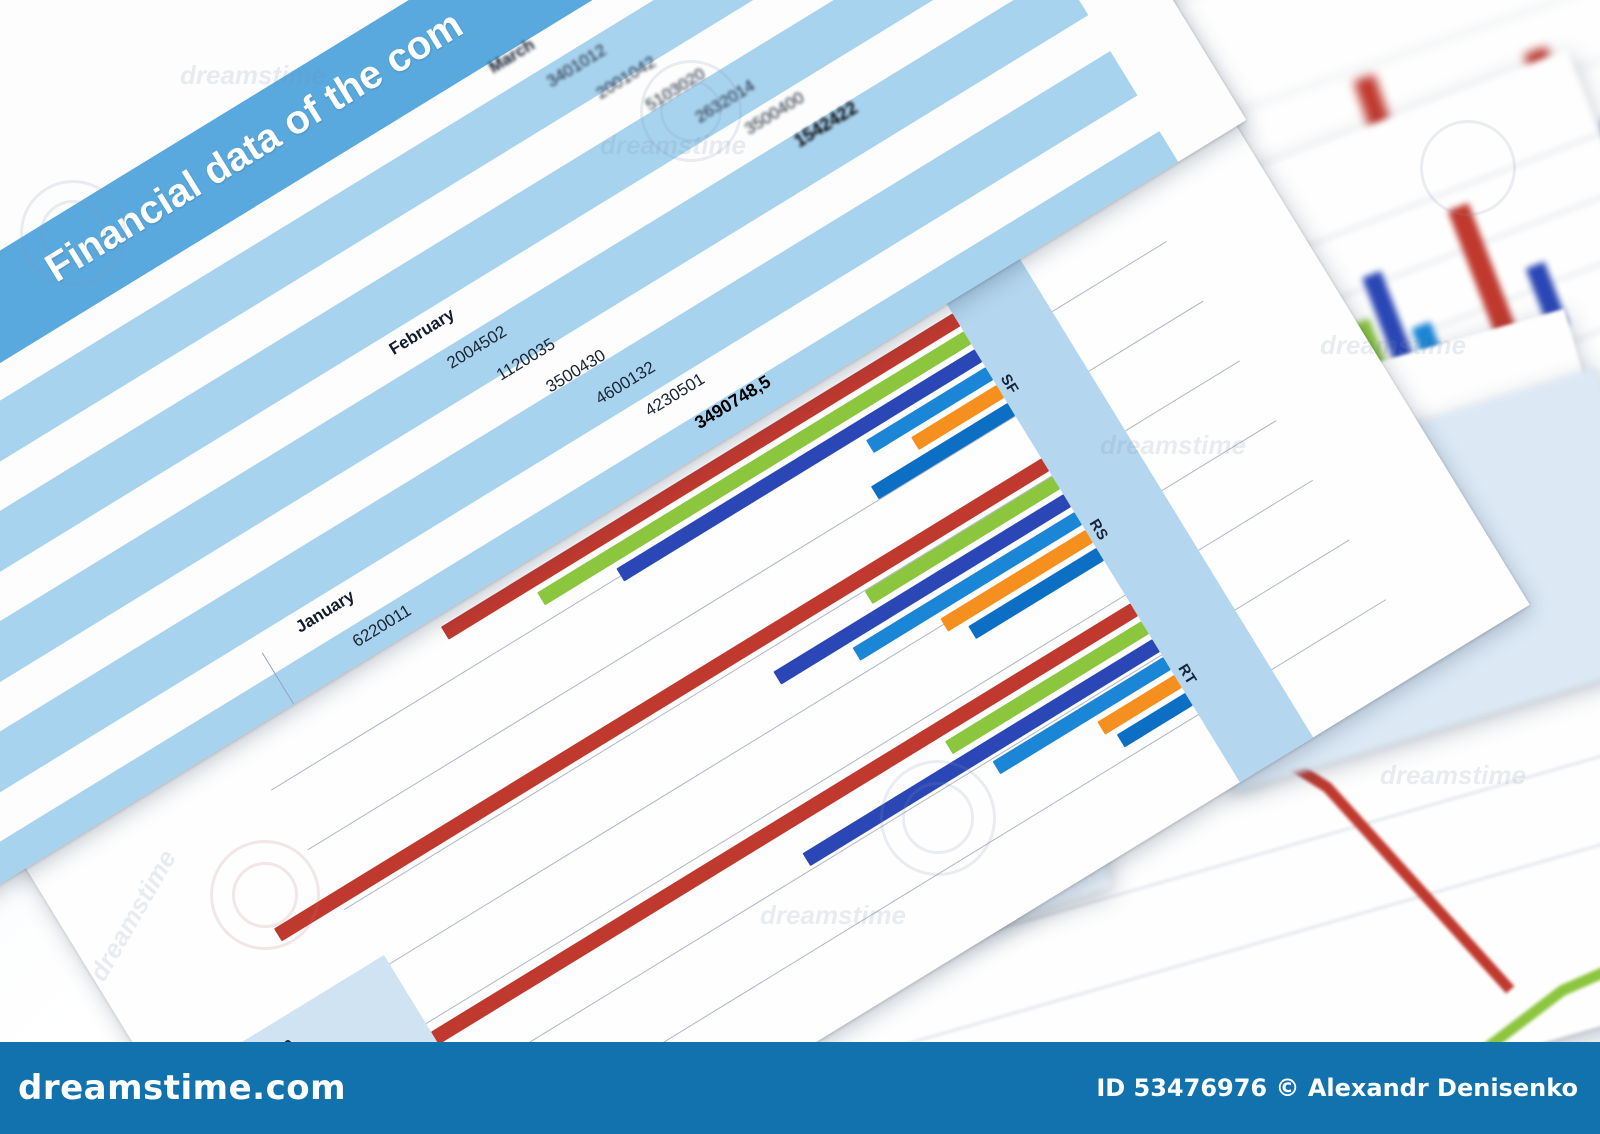  I want to click on dreamstime-logo: dreamstime.com, so click(182, 1088).